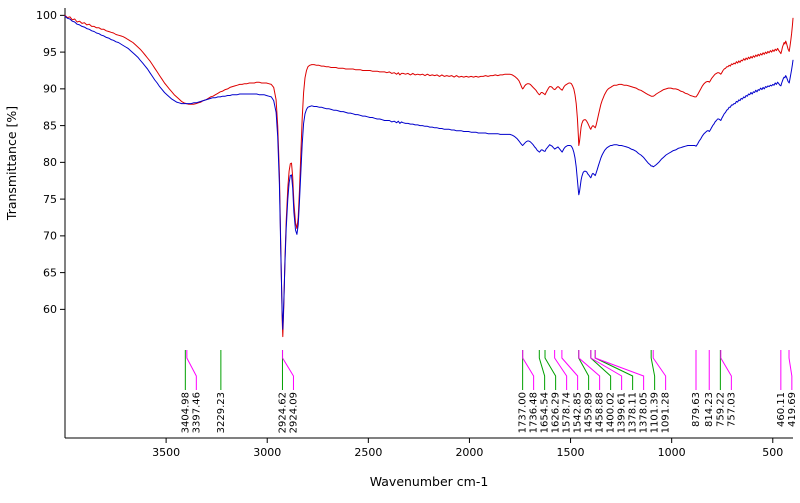 The width and height of the screenshot is (800, 503). Describe the element at coordinates (545, 412) in the screenshot. I see `peak-label: 1654.54` at that location.